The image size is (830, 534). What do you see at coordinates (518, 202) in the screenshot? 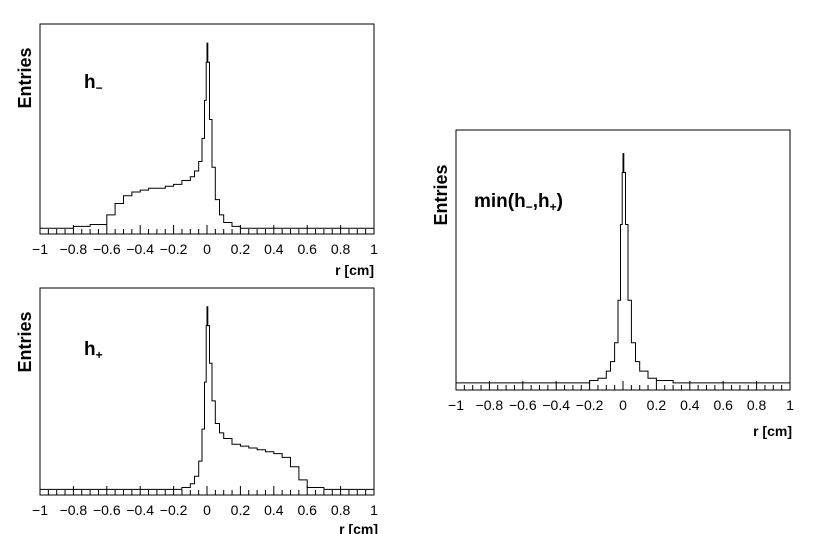
I see `histogram-name: min(h−,h+)` at bounding box center [518, 202].